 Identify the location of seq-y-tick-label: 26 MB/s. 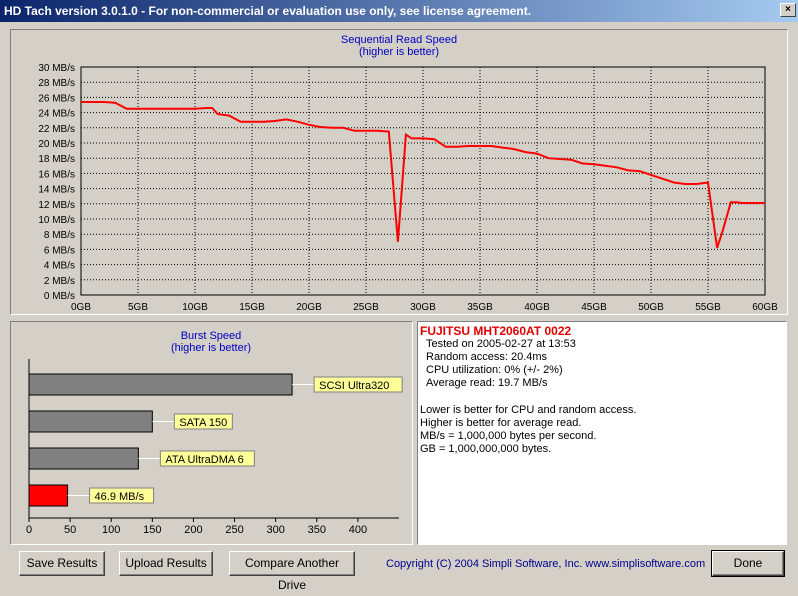
(56, 98).